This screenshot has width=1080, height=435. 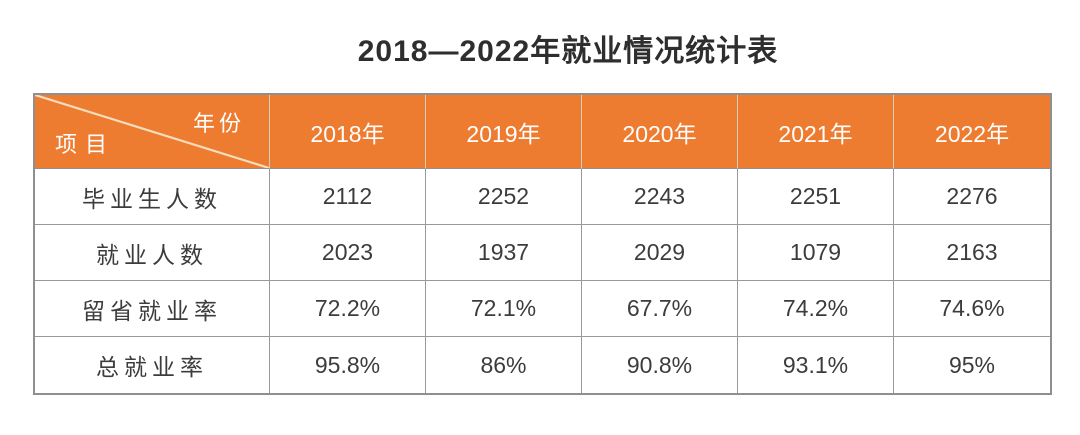 I want to click on corner-label-year: 年份, so click(x=218, y=123).